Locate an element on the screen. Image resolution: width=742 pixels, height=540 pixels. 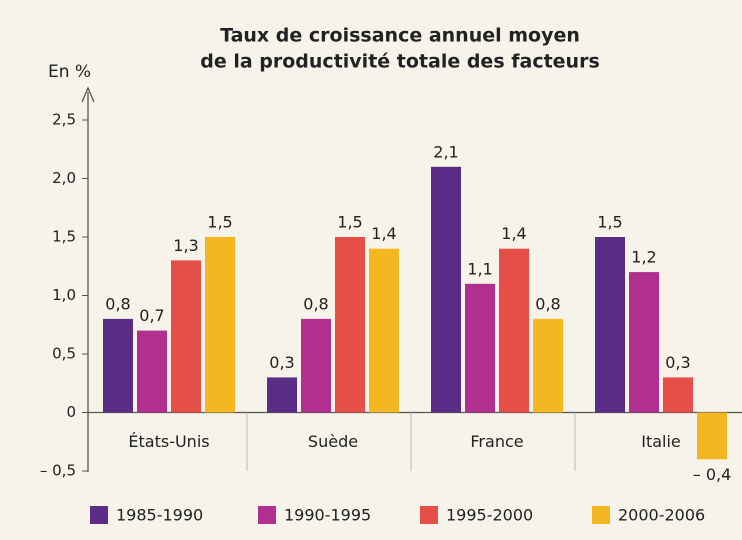
y-tick-label: 2,5 is located at coordinates (64, 120).